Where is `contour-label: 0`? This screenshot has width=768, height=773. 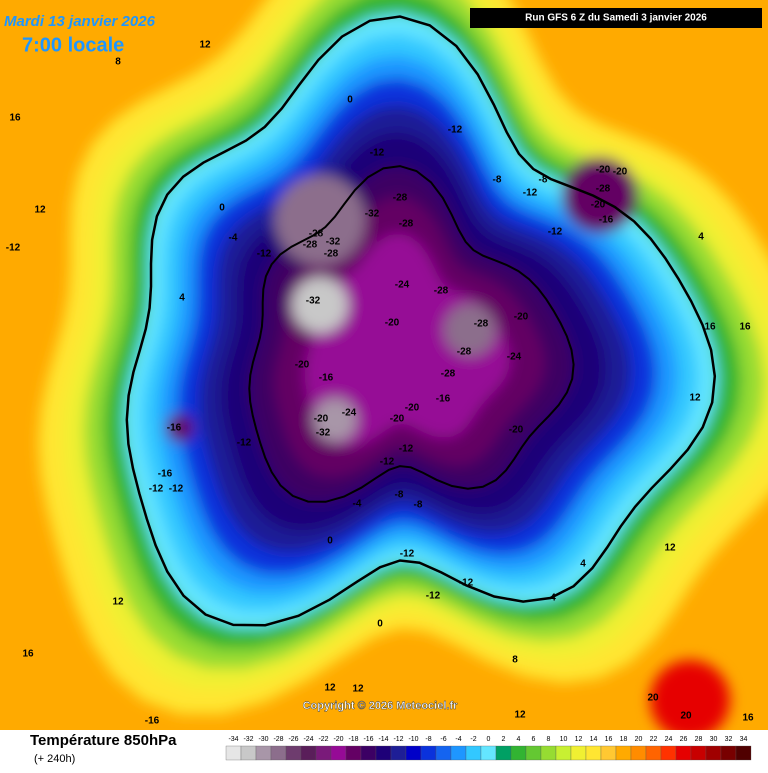 contour-label: 0 is located at coordinates (330, 541).